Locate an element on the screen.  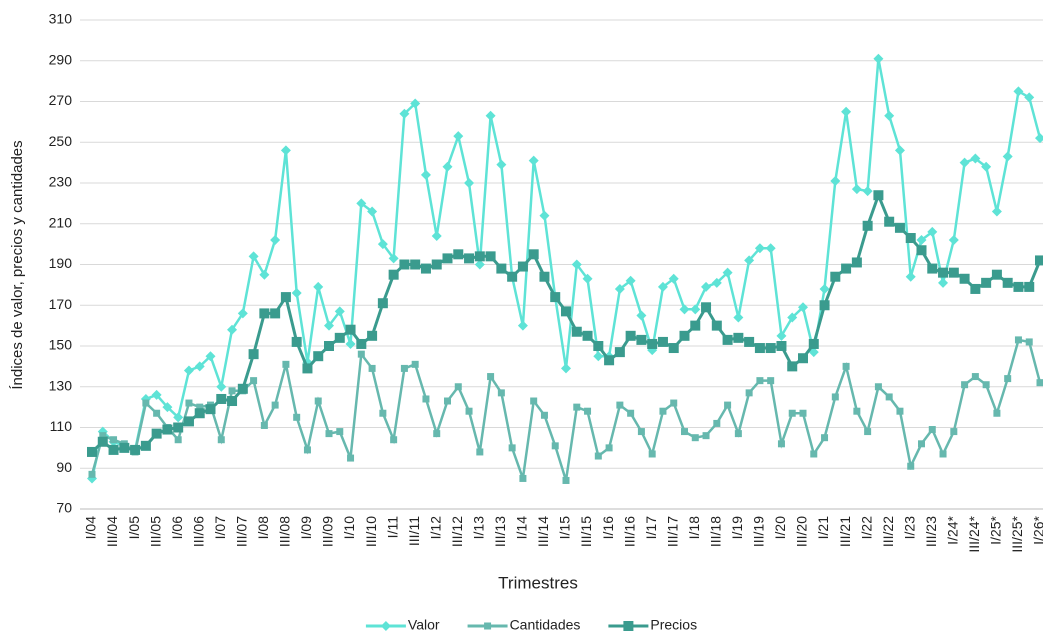
x-tick-label: III/08 is located at coordinates (285, 531).